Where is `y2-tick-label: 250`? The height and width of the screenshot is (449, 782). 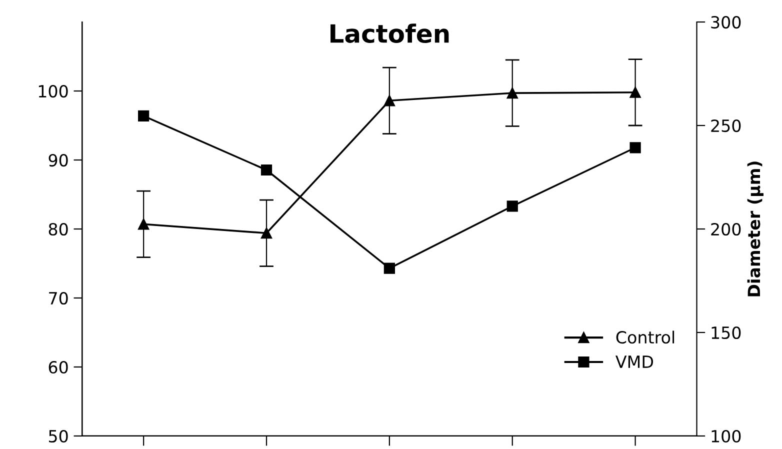
y2-tick-label: 250 is located at coordinates (726, 125).